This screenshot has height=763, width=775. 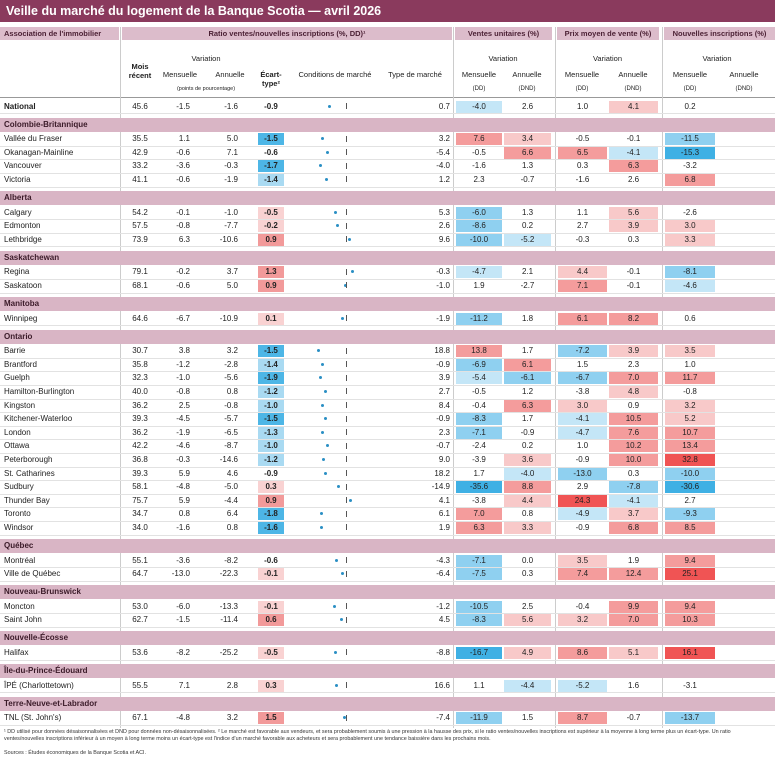 I want to click on table-cell: 1.5, so click(x=582, y=364).